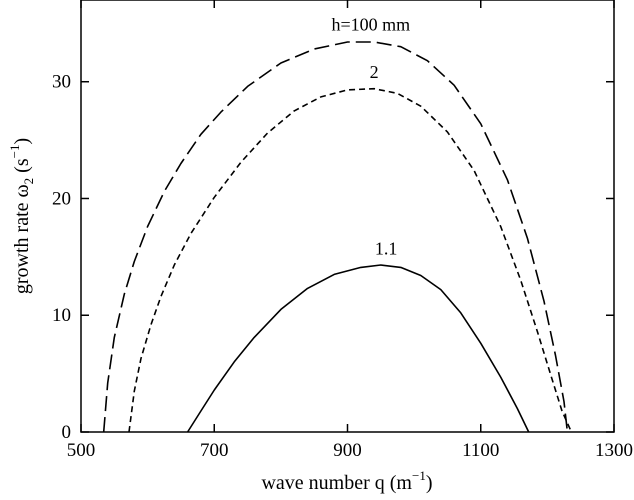 The height and width of the screenshot is (500, 634). Describe the element at coordinates (370, 24) in the screenshot. I see `curve-label: h=100 mm` at that location.